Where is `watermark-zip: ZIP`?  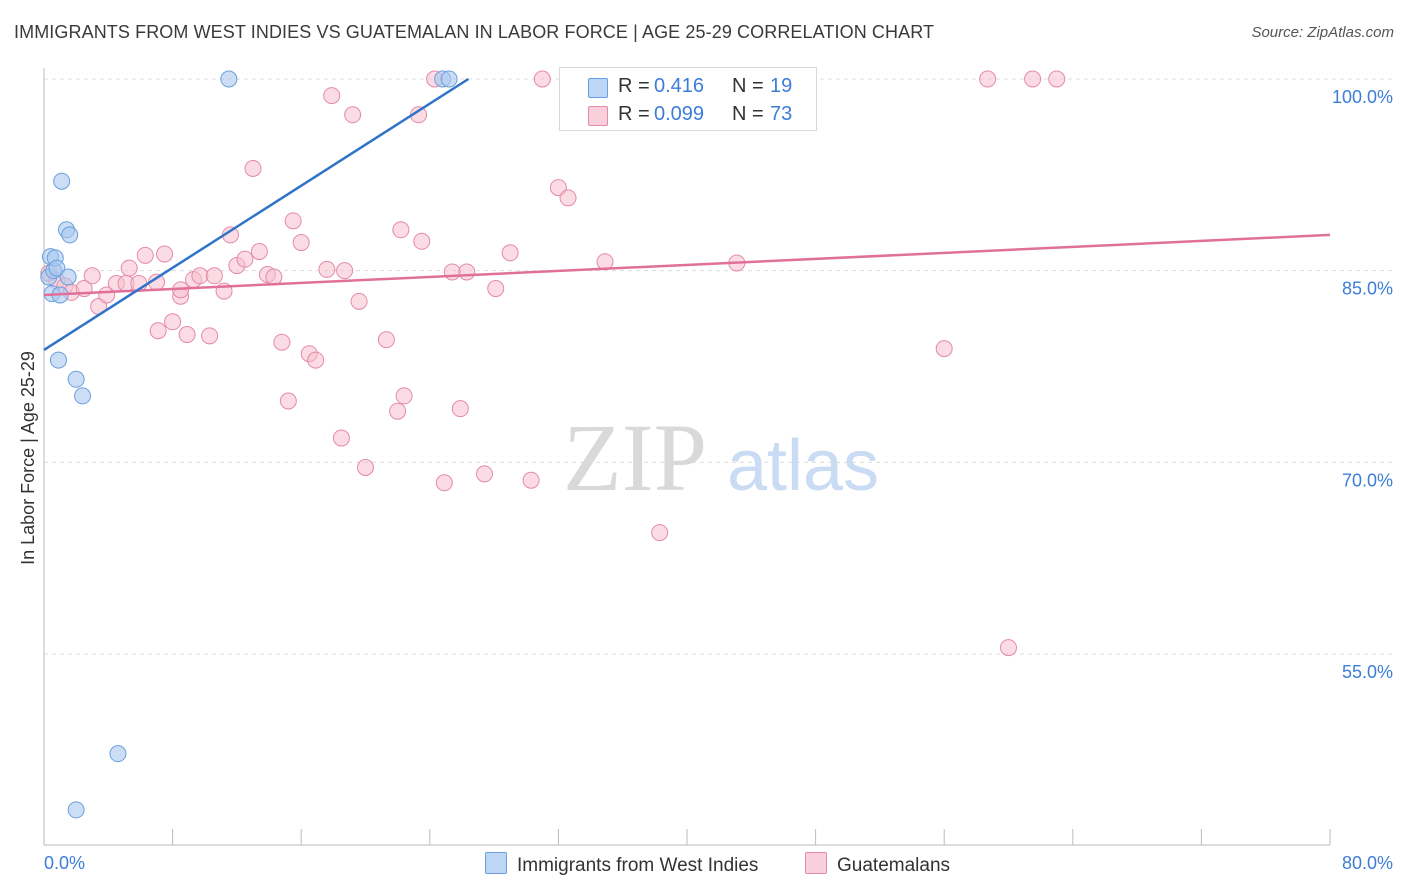
watermark-zip: ZIP is located at coordinates (635, 457).